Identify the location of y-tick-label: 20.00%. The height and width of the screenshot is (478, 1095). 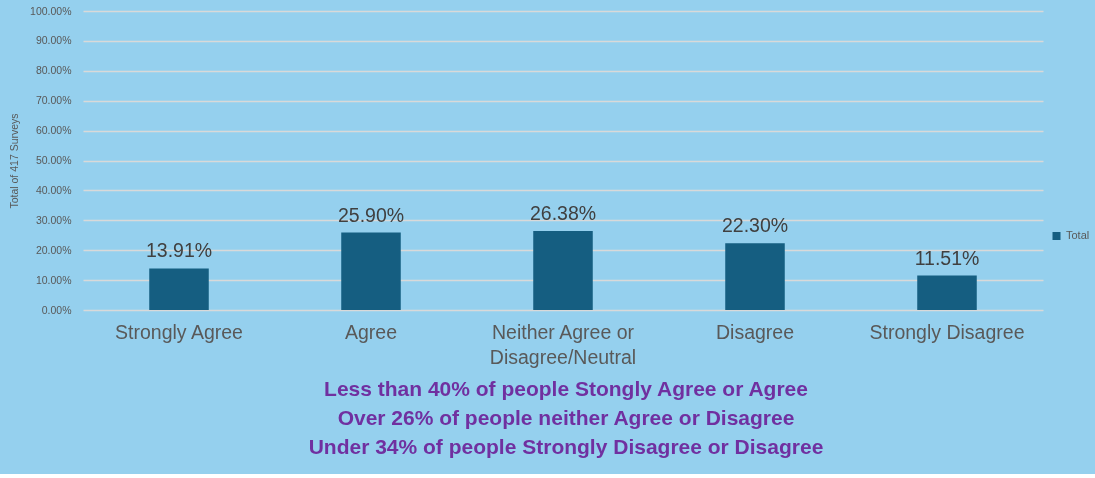
(53, 249).